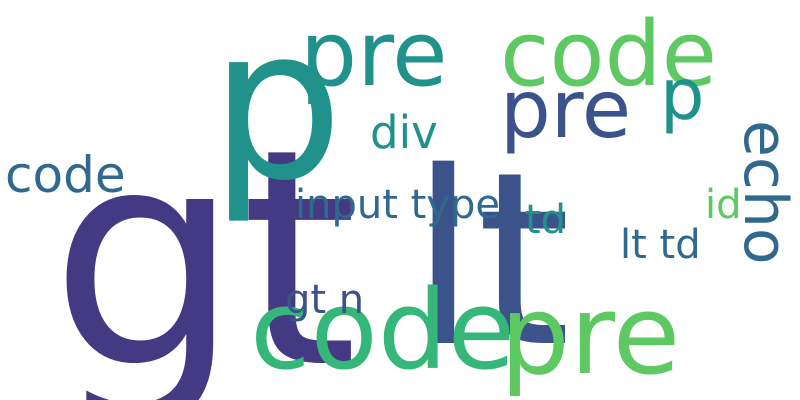  Describe the element at coordinates (404, 132) in the screenshot. I see `word-div: div` at that location.